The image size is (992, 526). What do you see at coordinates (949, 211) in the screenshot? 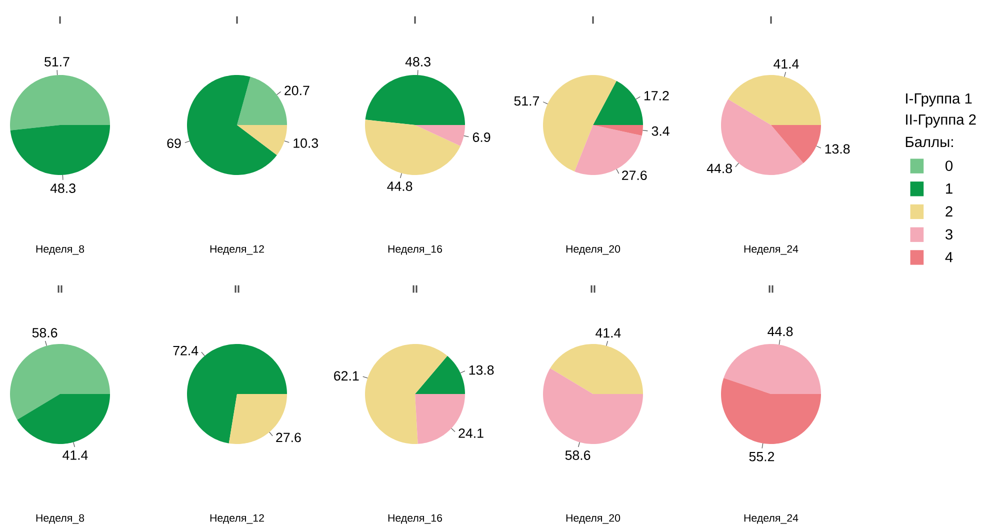
I see `legend-label: 2` at bounding box center [949, 211].